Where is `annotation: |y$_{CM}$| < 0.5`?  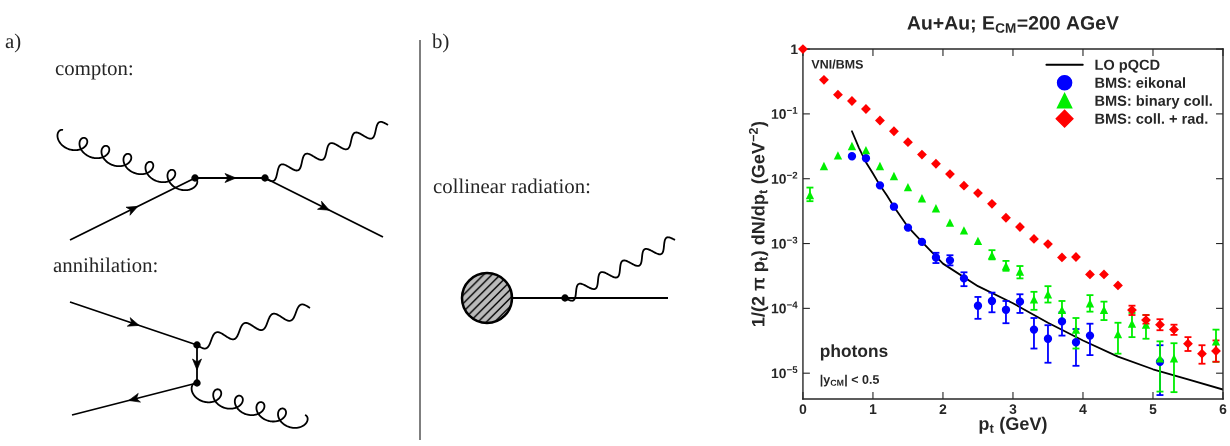
annotation: |y$_{CM}$| < 0.5 is located at coordinates (850, 380).